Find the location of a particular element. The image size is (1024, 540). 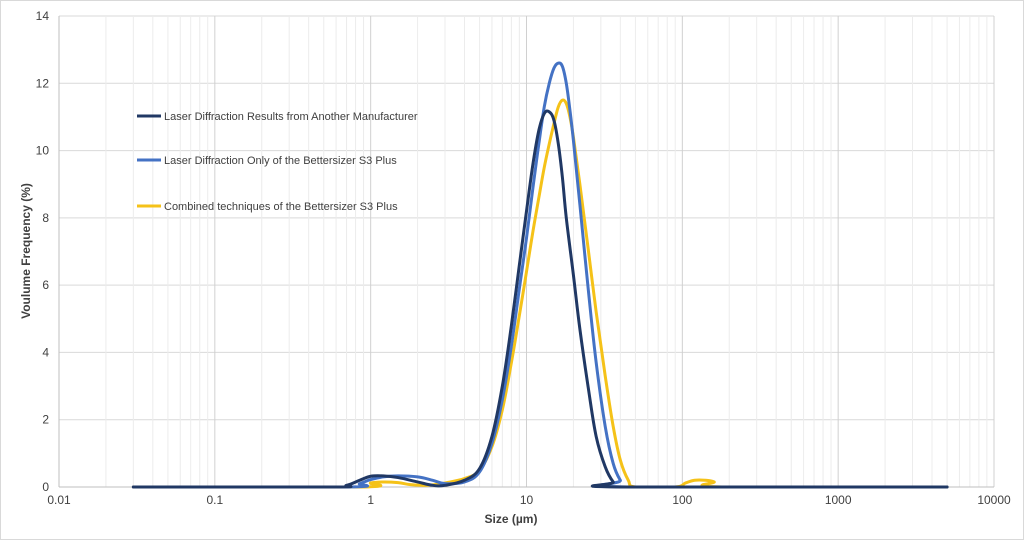

x-tick-label: 1000 is located at coordinates (838, 500).